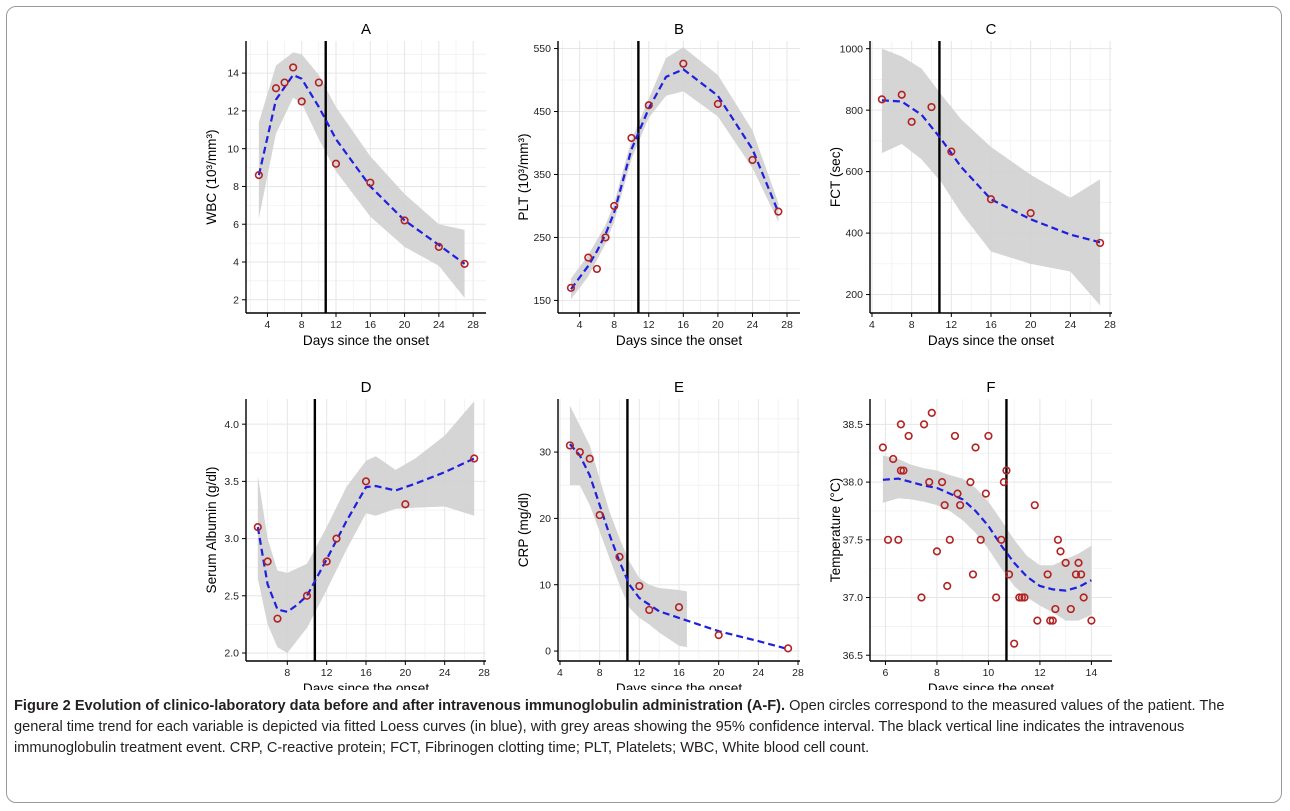  I want to click on grid, so click(366, 177).